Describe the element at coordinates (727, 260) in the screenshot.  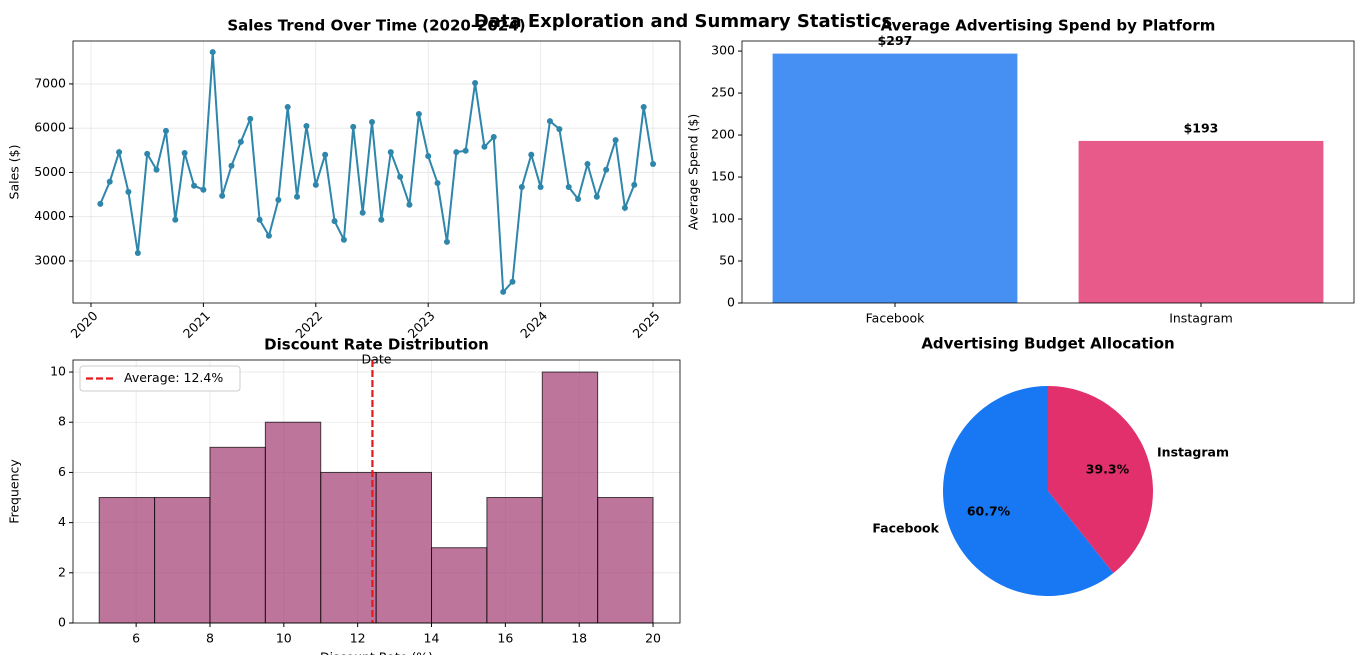
I see `y-tick-label: 50` at that location.